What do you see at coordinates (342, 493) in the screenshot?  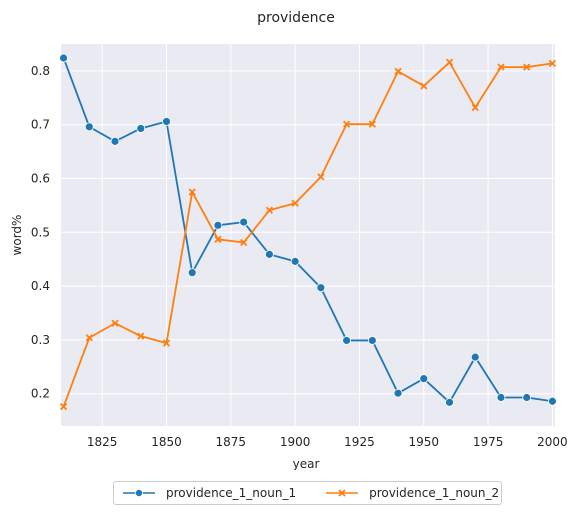 I see `legend-swatch-x-icon` at bounding box center [342, 493].